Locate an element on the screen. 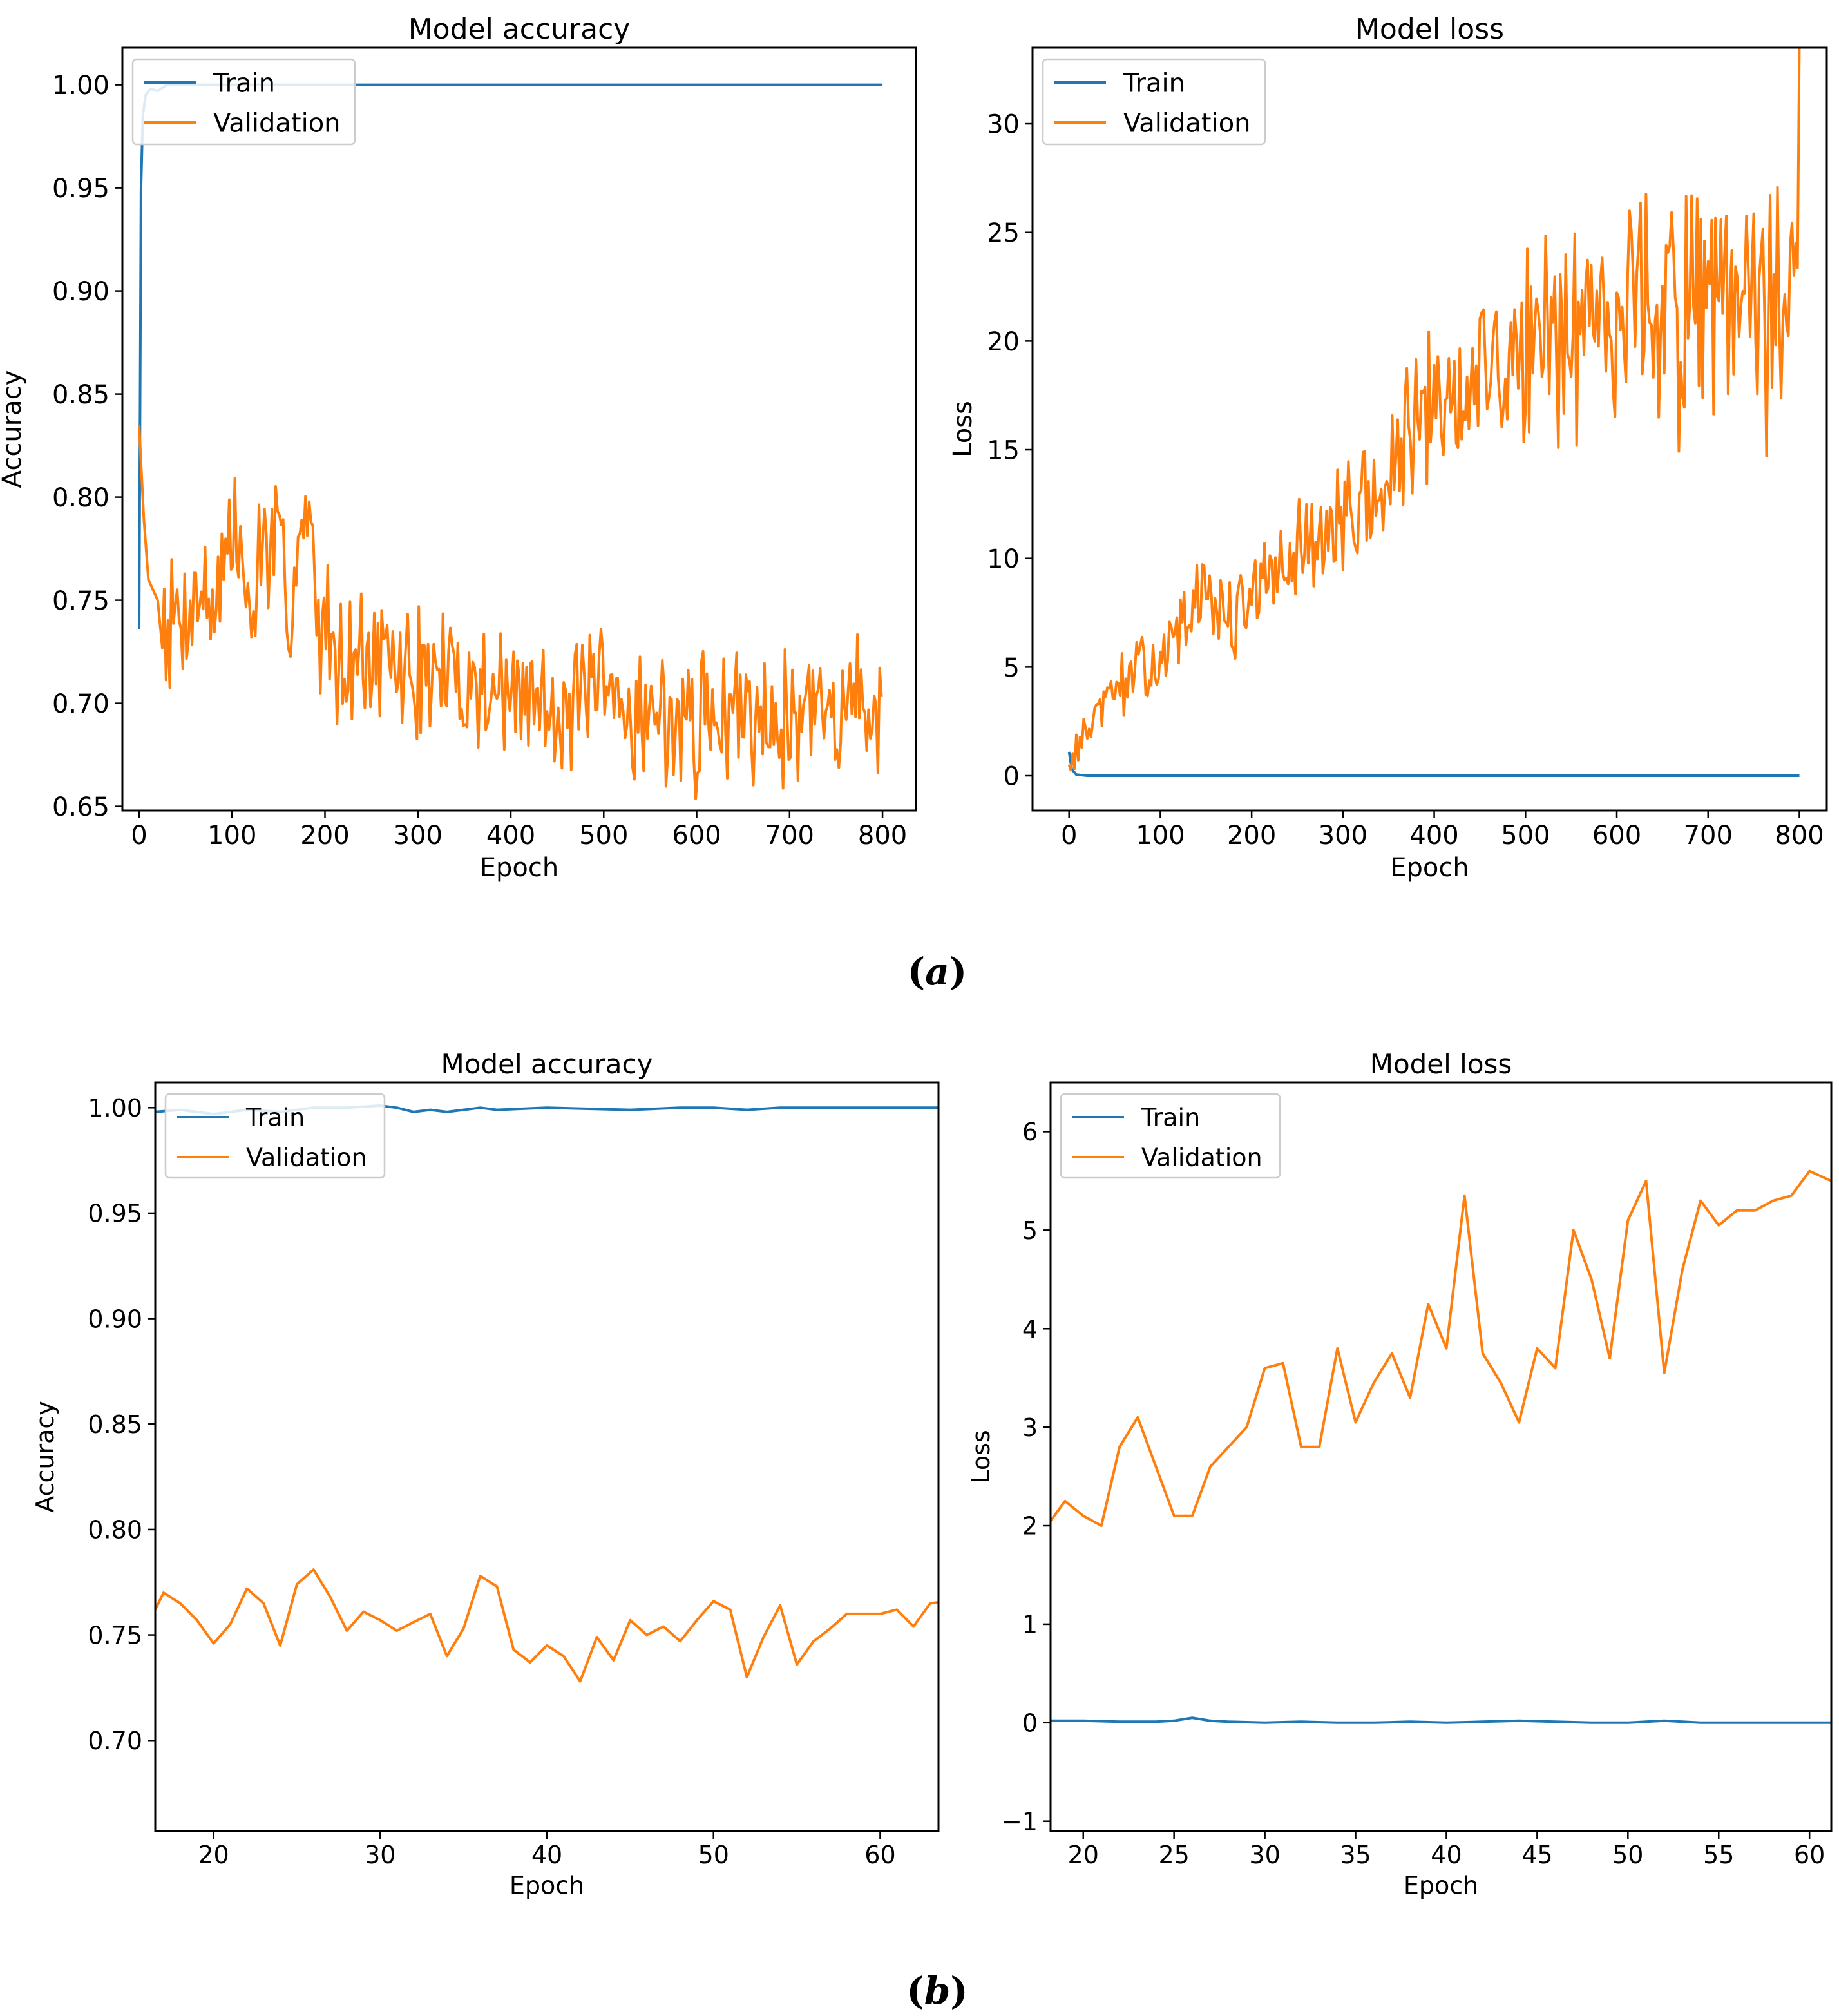 The height and width of the screenshot is (2016, 1839). y-tick-label: 1 is located at coordinates (1030, 1625).